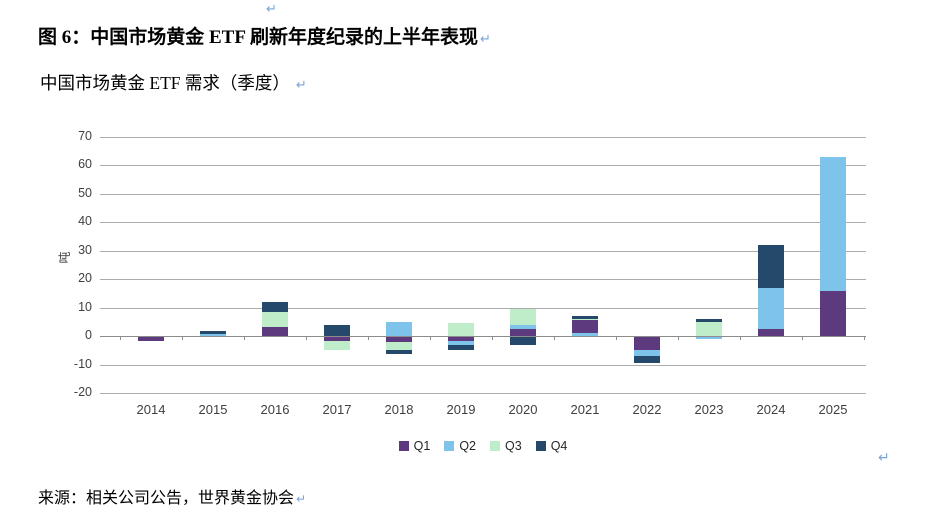 The image size is (938, 521). I want to click on chart-legend: Q1 Q2 Q3 Q4, so click(483, 446).